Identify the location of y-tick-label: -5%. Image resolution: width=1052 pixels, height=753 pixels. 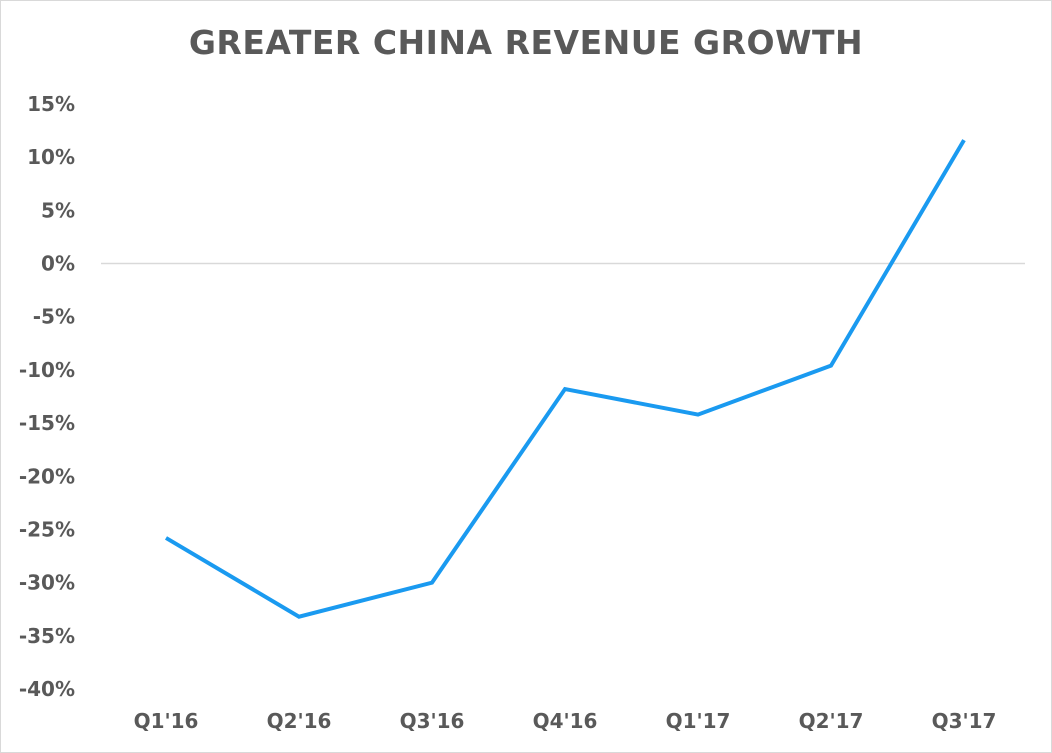
(54, 317).